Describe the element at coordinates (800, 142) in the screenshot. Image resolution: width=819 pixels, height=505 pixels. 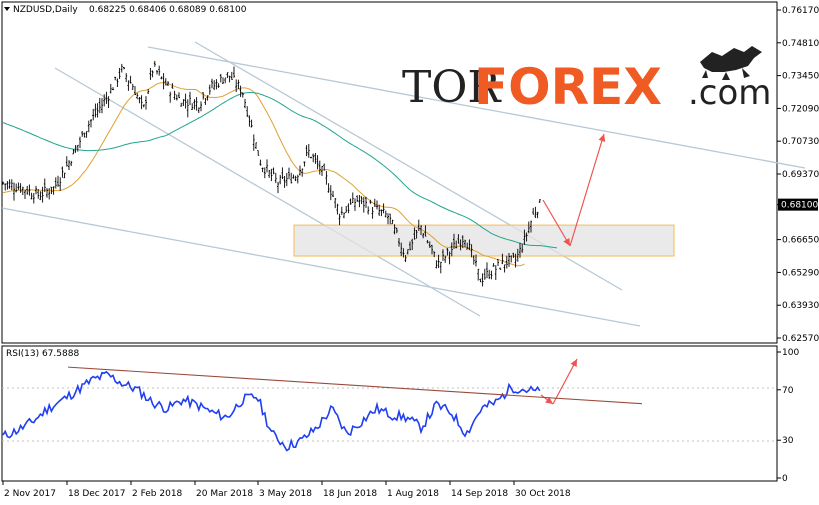
I see `price-tick-label: 0.70730` at that location.